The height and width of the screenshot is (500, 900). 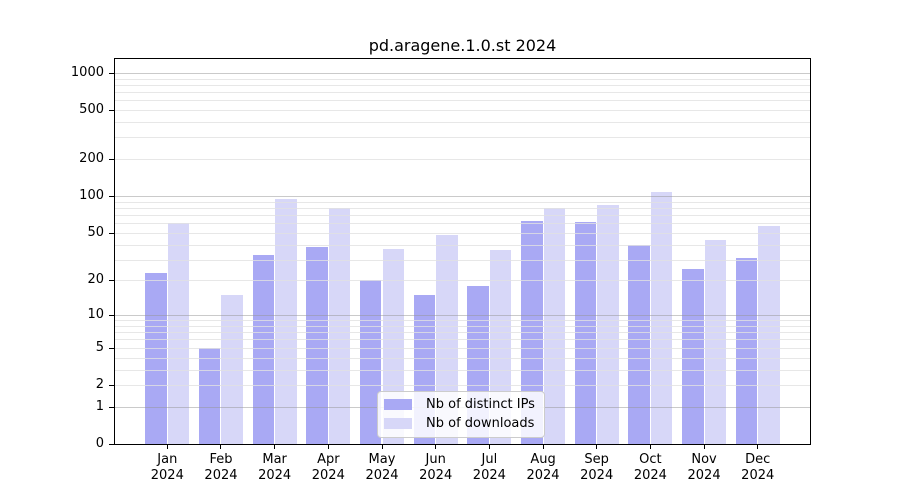 What do you see at coordinates (382, 459) in the screenshot?
I see `x-tick-month: May` at bounding box center [382, 459].